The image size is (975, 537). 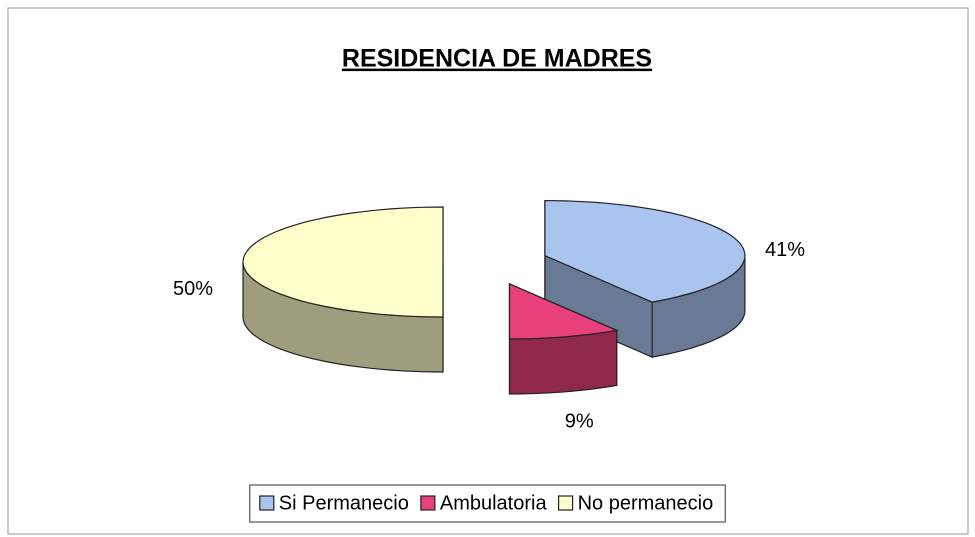 What do you see at coordinates (497, 59) in the screenshot?
I see `chart-title: RESIDENCIA DE MADRES` at bounding box center [497, 59].